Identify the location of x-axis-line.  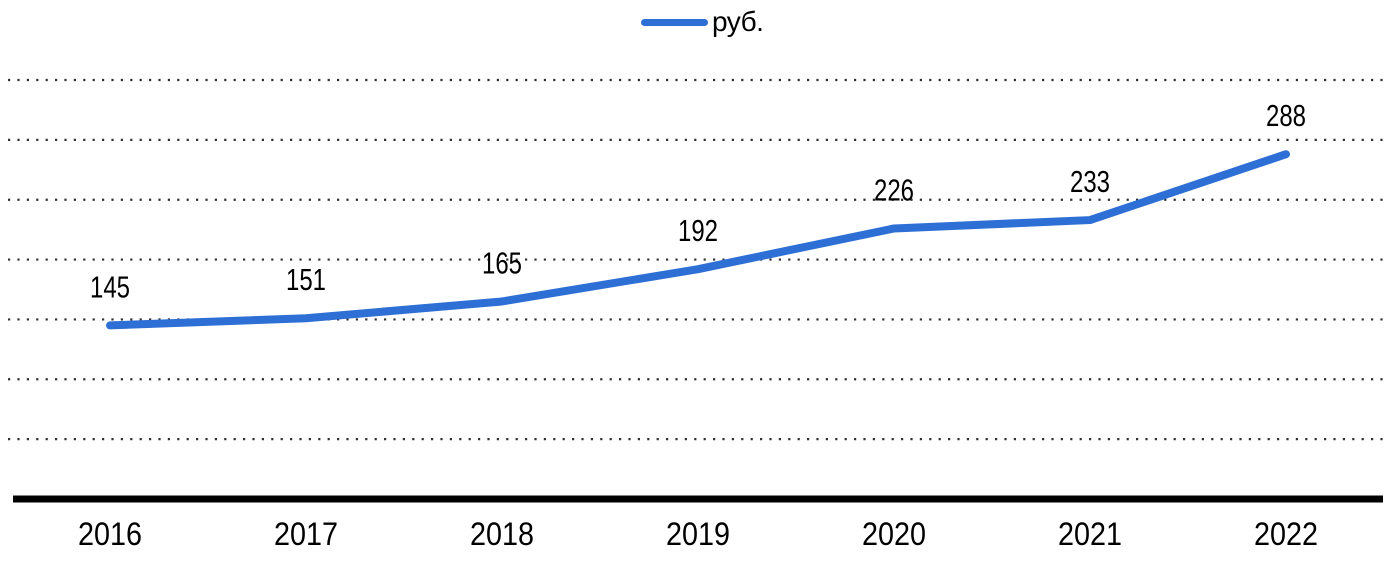
(698, 499).